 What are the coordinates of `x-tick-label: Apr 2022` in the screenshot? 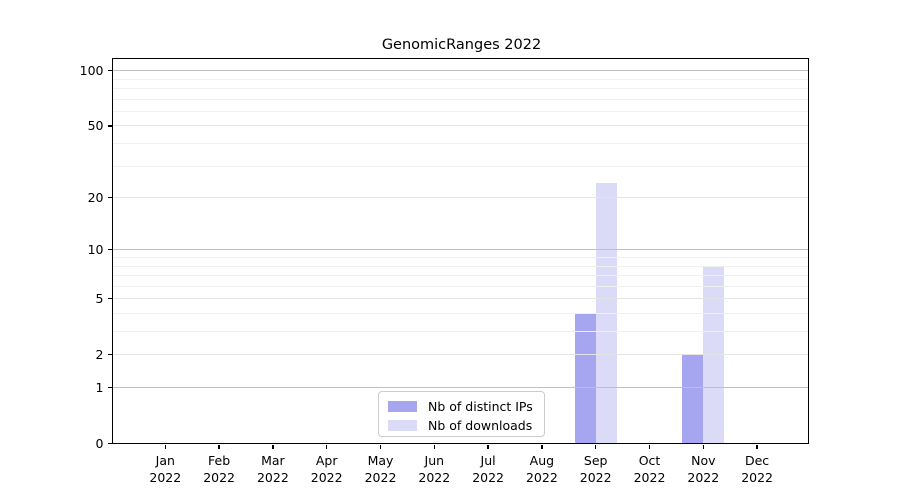 It's located at (326, 468).